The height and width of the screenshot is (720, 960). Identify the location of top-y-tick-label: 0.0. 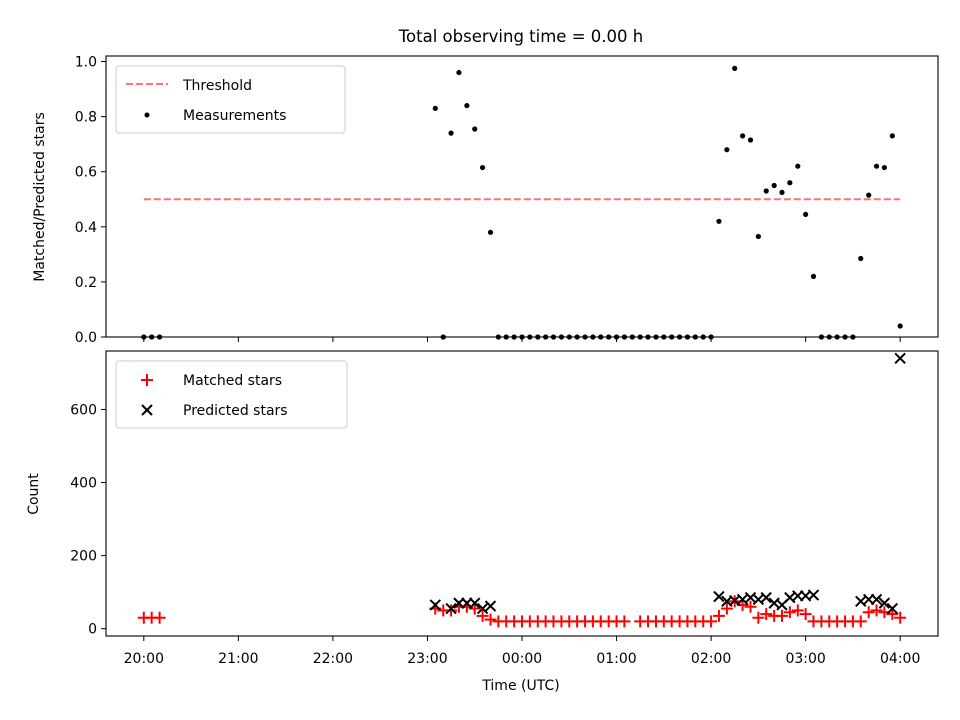
(86, 338).